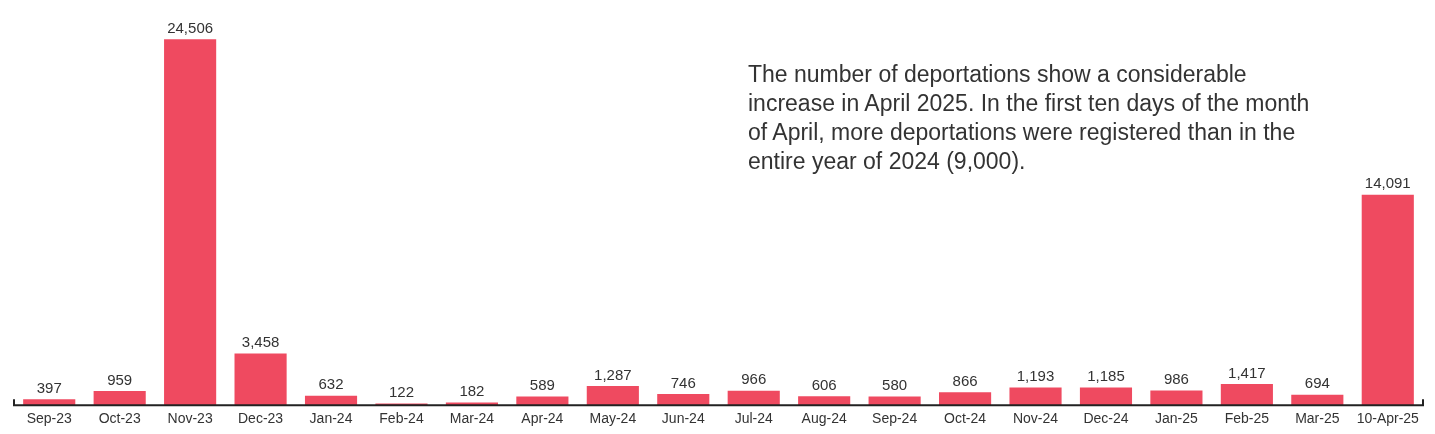 The image size is (1435, 434). What do you see at coordinates (49, 418) in the screenshot?
I see `x-tick-label: Sep-23` at bounding box center [49, 418].